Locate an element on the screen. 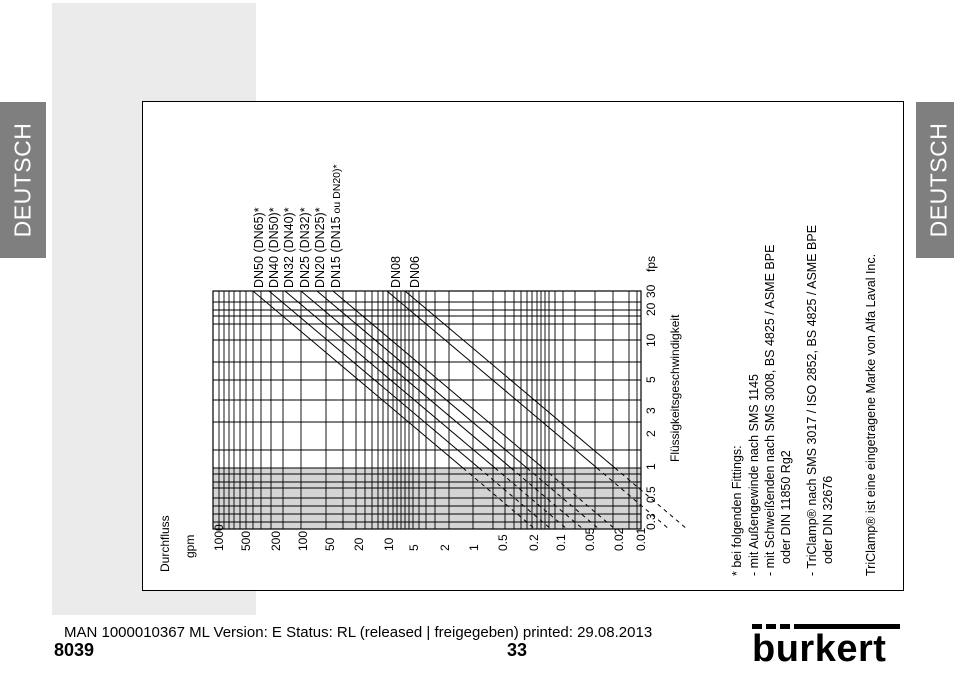 The width and height of the screenshot is (954, 677). pipe-label-dn32: DN32 (DN40)* is located at coordinates (289, 247).